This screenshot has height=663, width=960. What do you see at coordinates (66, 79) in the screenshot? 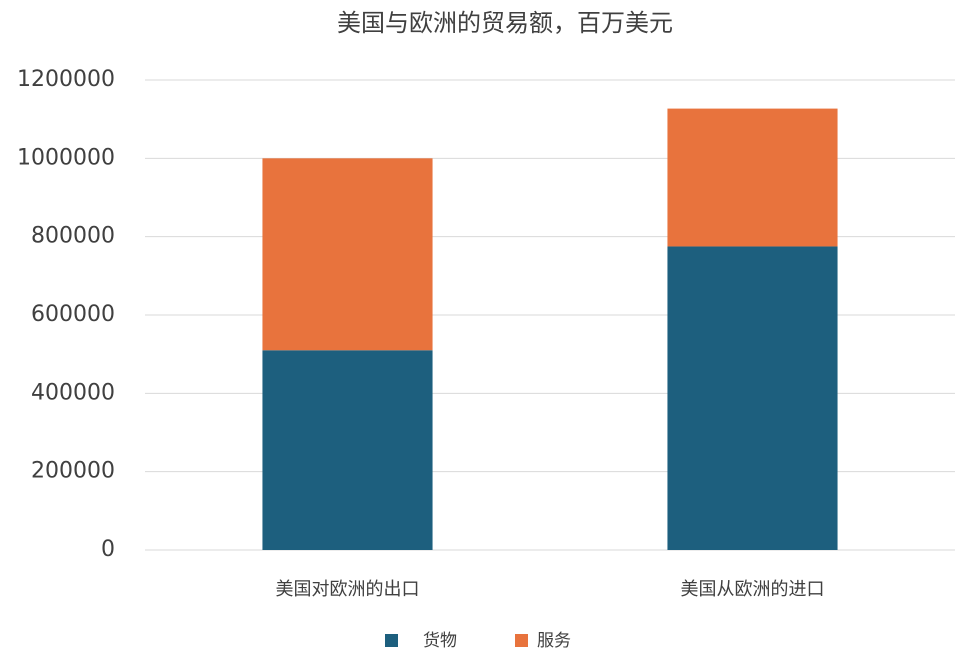
I see `y-tick-label: 1200000` at bounding box center [66, 79].